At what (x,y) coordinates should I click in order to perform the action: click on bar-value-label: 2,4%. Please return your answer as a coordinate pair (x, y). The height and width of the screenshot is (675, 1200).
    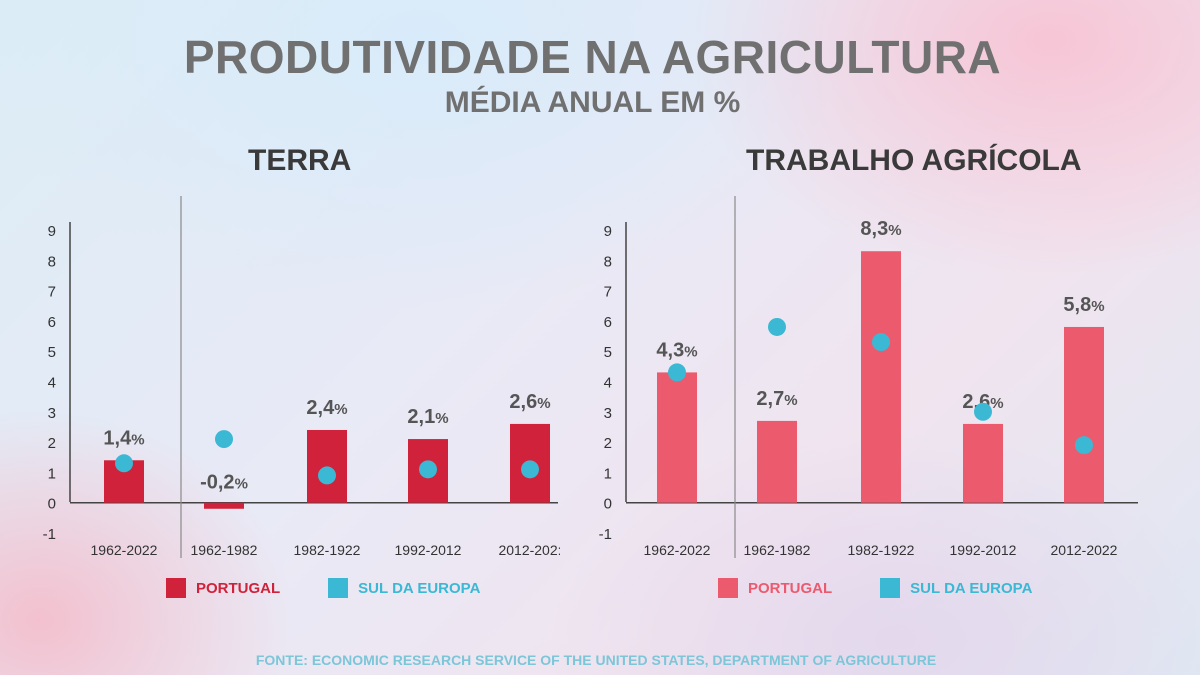
    Looking at the image, I should click on (326, 408).